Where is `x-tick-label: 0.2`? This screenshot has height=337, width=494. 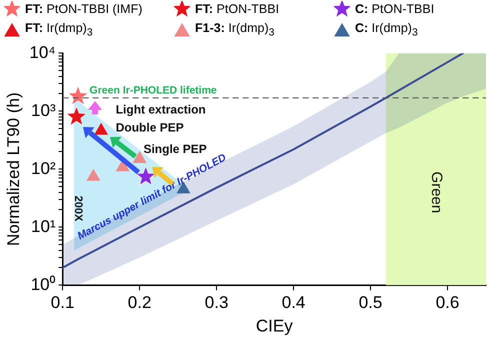
x-tick-label: 0.2 is located at coordinates (140, 302).